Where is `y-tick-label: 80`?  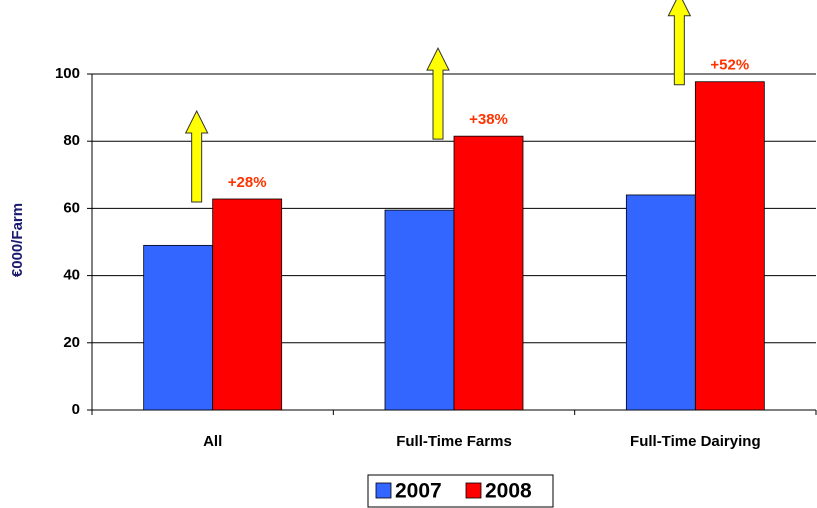
y-tick-label: 80 is located at coordinates (71, 140).